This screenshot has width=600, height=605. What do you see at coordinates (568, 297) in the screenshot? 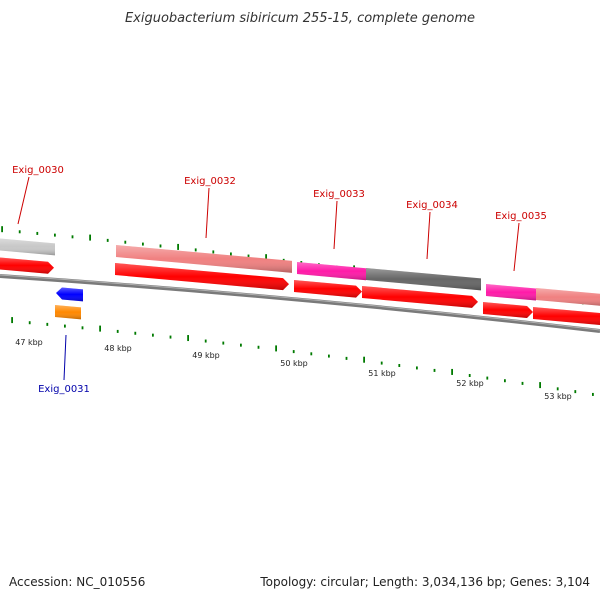
I see `feature-pink-right-shading` at bounding box center [568, 297].